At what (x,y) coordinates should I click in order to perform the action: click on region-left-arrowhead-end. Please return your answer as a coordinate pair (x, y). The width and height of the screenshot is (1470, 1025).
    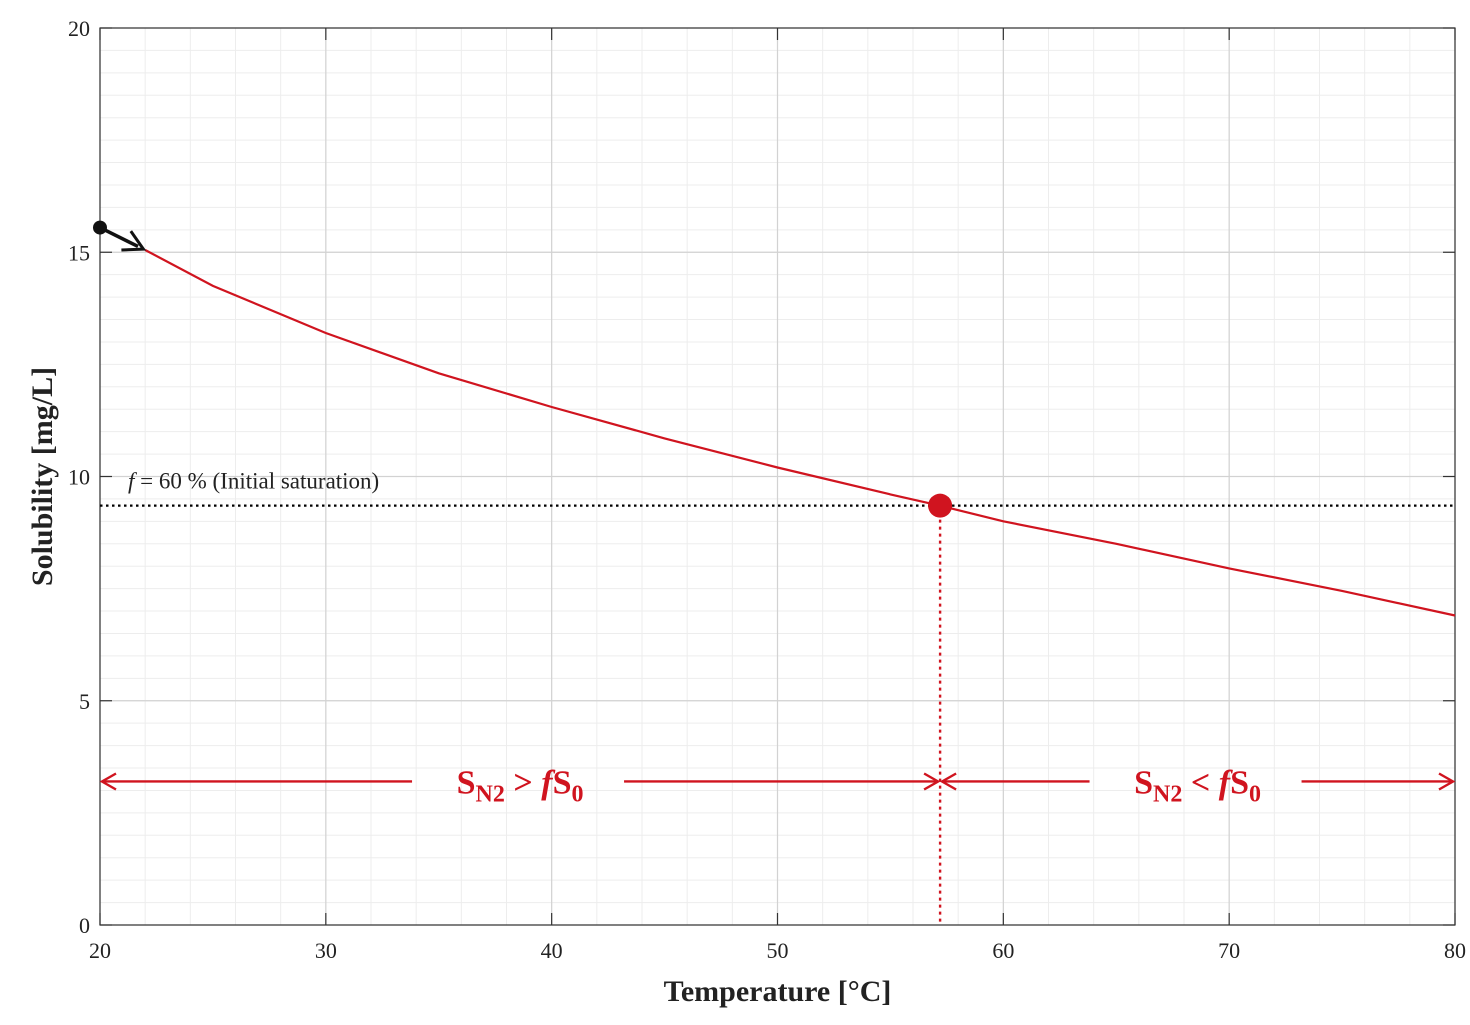
    Looking at the image, I should click on (932, 781).